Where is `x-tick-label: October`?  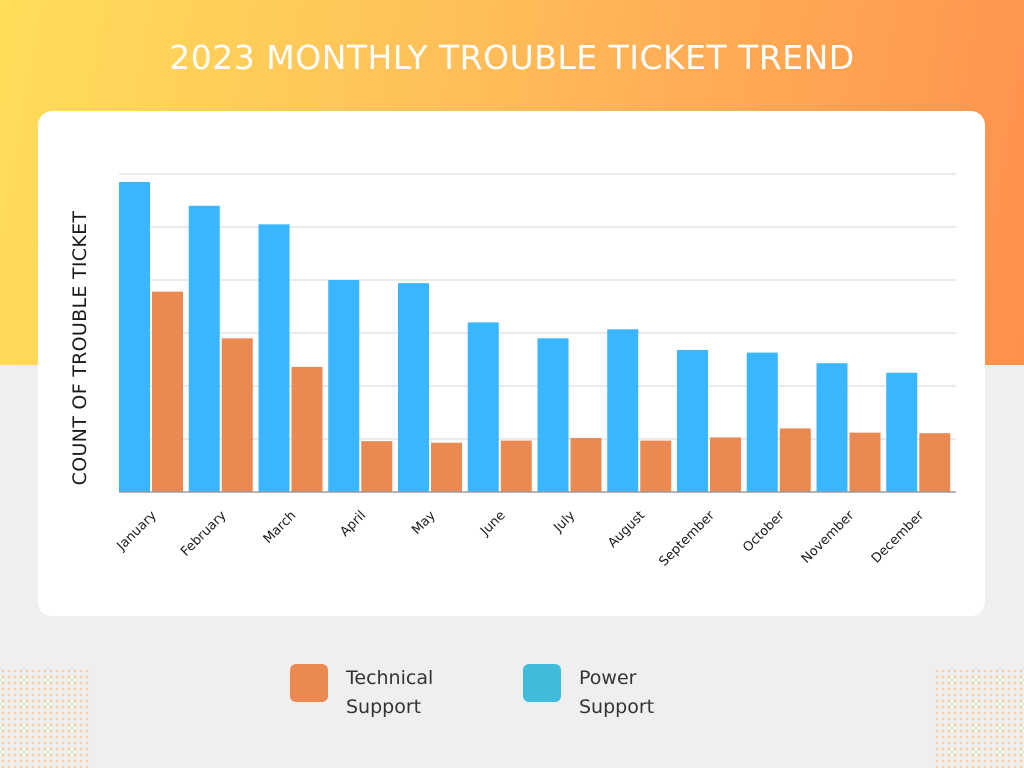
x-tick-label: October is located at coordinates (764, 532).